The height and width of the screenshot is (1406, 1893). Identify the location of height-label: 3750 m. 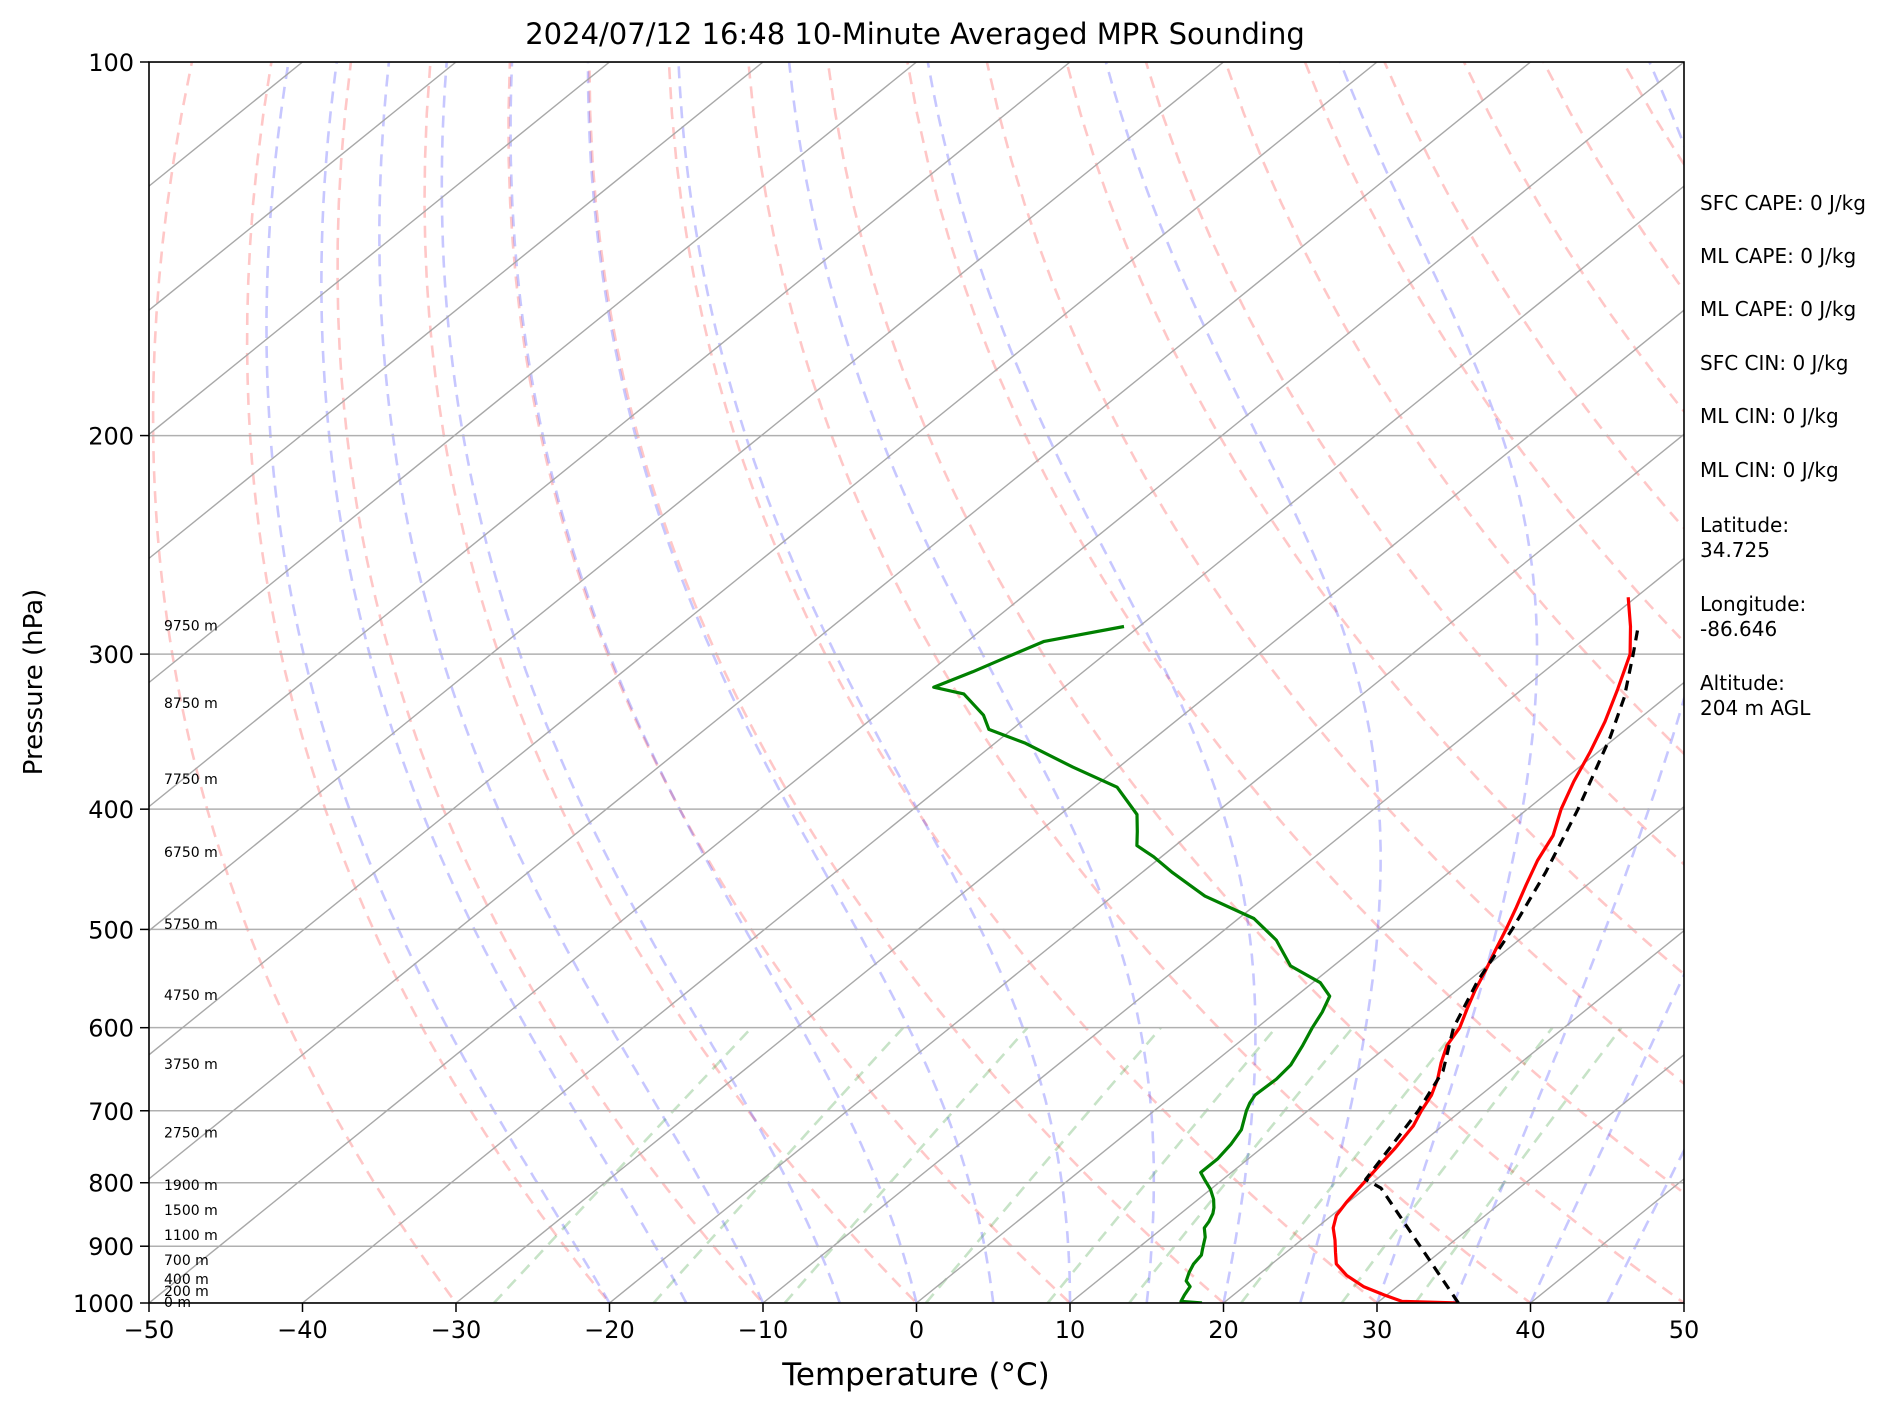
(191, 1065).